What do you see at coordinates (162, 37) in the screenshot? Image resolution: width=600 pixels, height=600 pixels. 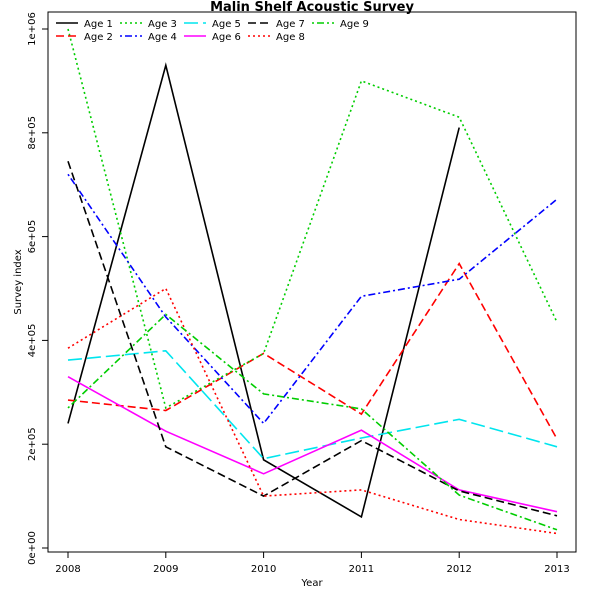 I see `legend-label: Age 4` at bounding box center [162, 37].